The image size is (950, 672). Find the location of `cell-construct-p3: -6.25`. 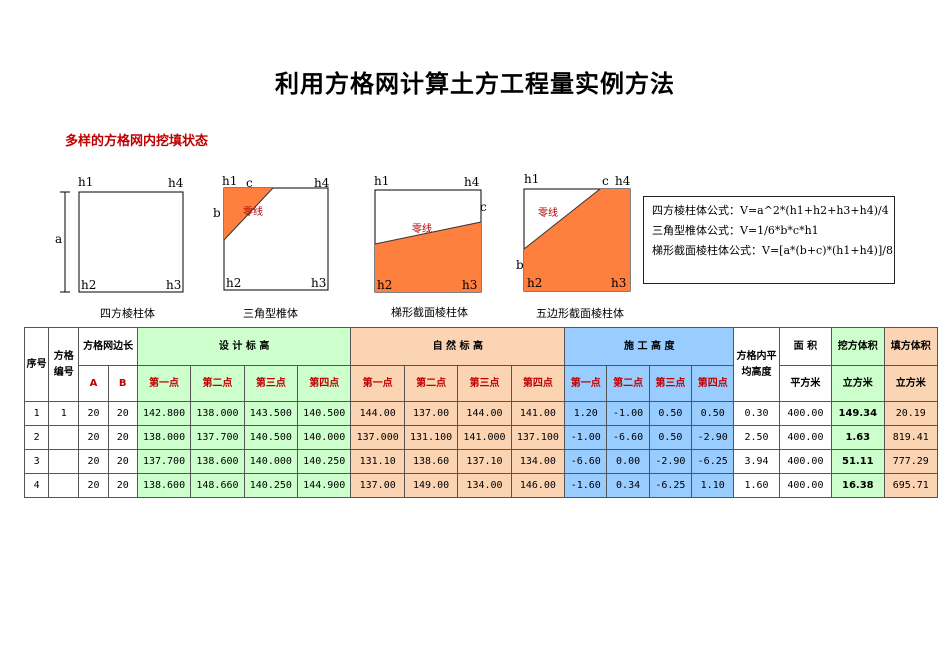

cell-construct-p3: -6.25 is located at coordinates (670, 485).